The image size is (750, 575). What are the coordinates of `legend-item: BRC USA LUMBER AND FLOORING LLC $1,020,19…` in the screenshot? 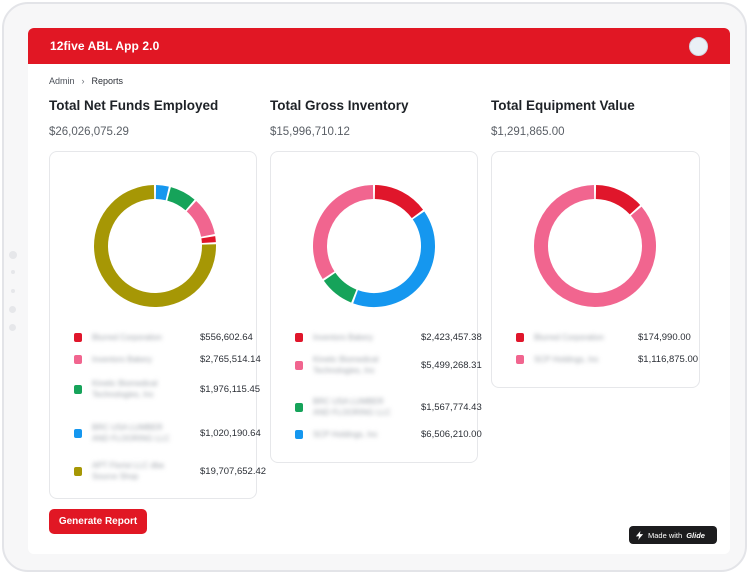 It's located at (167, 433).